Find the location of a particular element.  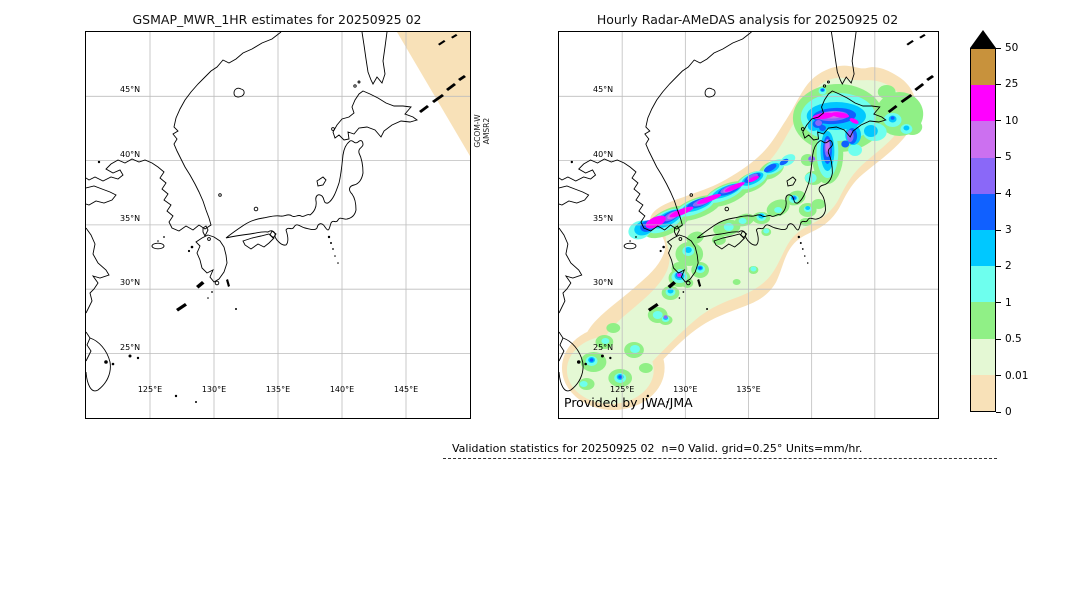

lon-tick-label: 140°E is located at coordinates (342, 389).